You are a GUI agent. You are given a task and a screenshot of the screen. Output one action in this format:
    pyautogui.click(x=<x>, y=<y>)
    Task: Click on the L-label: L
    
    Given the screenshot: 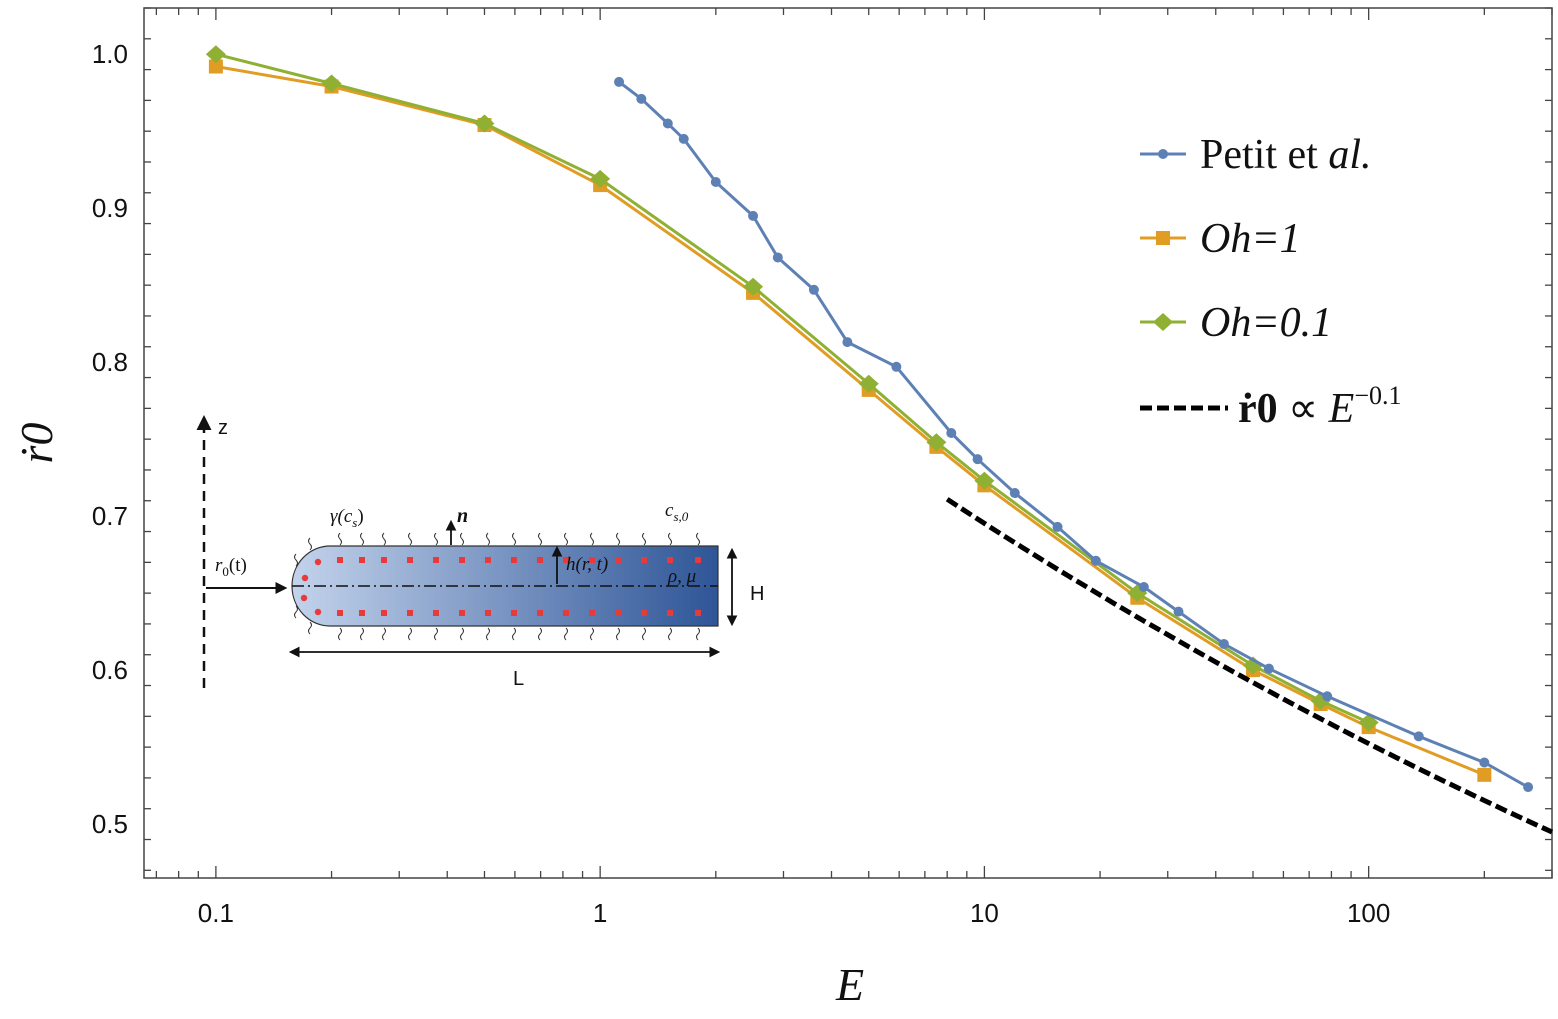 What is the action you would take?
    pyautogui.click(x=518, y=679)
    